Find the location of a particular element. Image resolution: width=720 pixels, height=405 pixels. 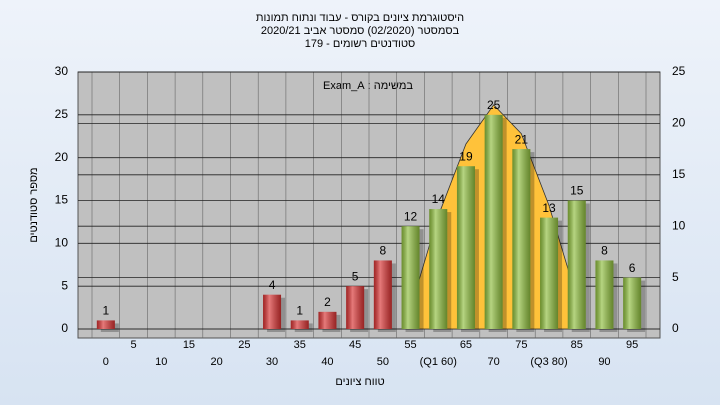

y2-tick-label: 20 is located at coordinates (679, 123).